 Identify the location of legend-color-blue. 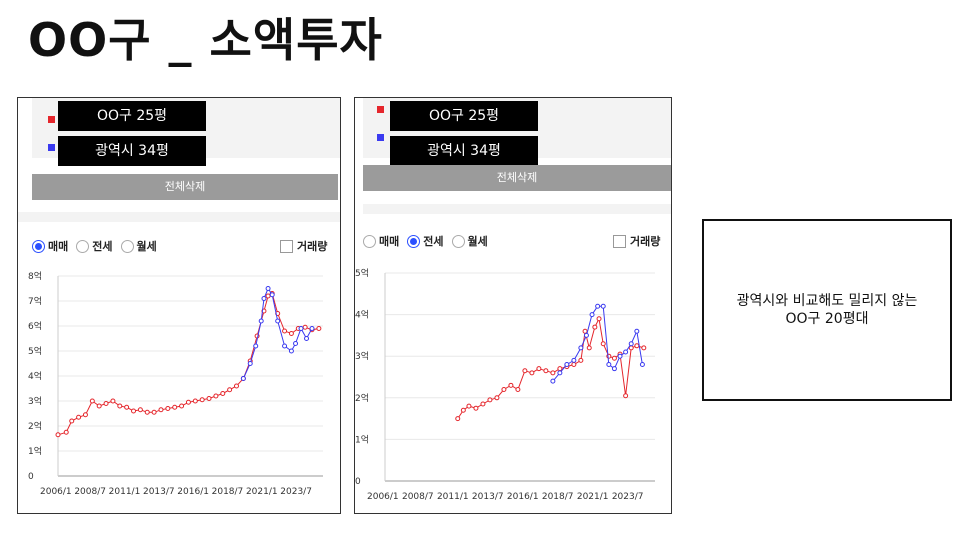
(380, 137).